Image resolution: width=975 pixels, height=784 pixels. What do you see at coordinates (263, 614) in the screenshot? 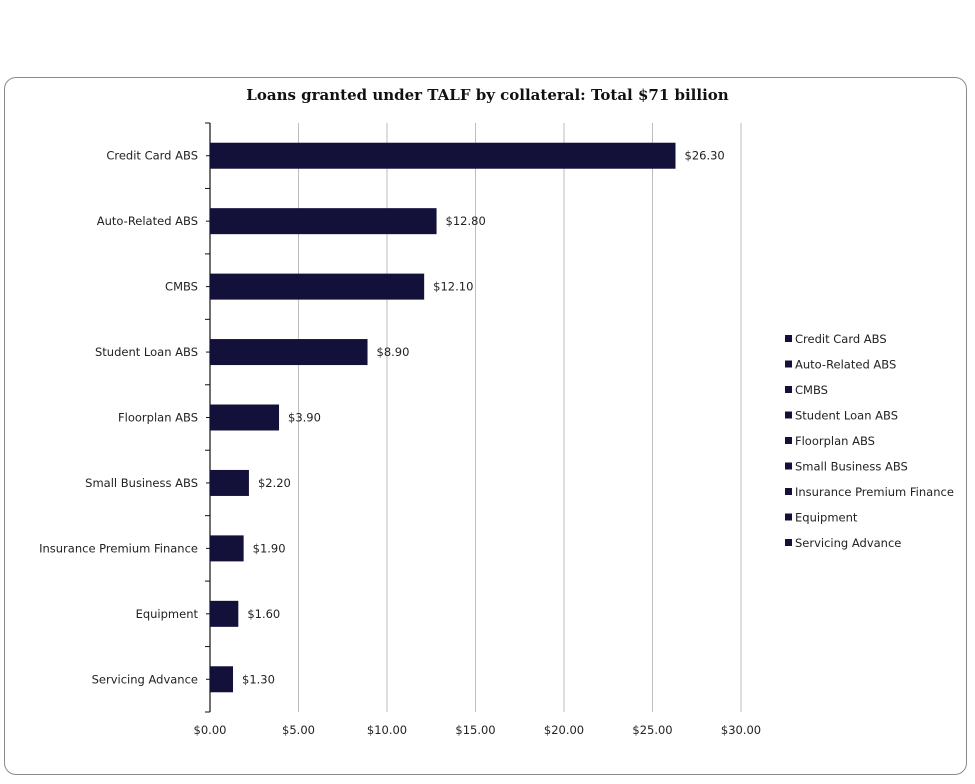
I see `data-label: $1.60` at bounding box center [263, 614].